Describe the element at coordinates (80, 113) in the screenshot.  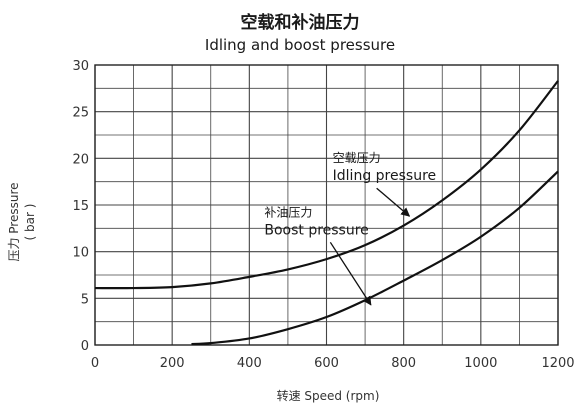
I see `y-tick-label: 25` at that location.